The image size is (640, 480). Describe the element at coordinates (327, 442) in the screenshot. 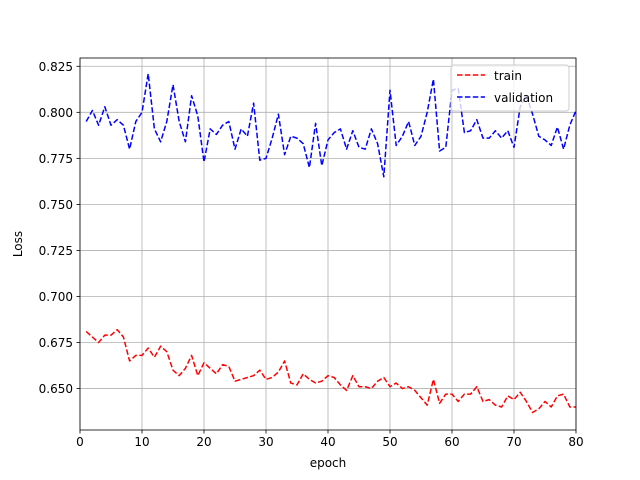

I see `x-tick-label: 40` at that location.